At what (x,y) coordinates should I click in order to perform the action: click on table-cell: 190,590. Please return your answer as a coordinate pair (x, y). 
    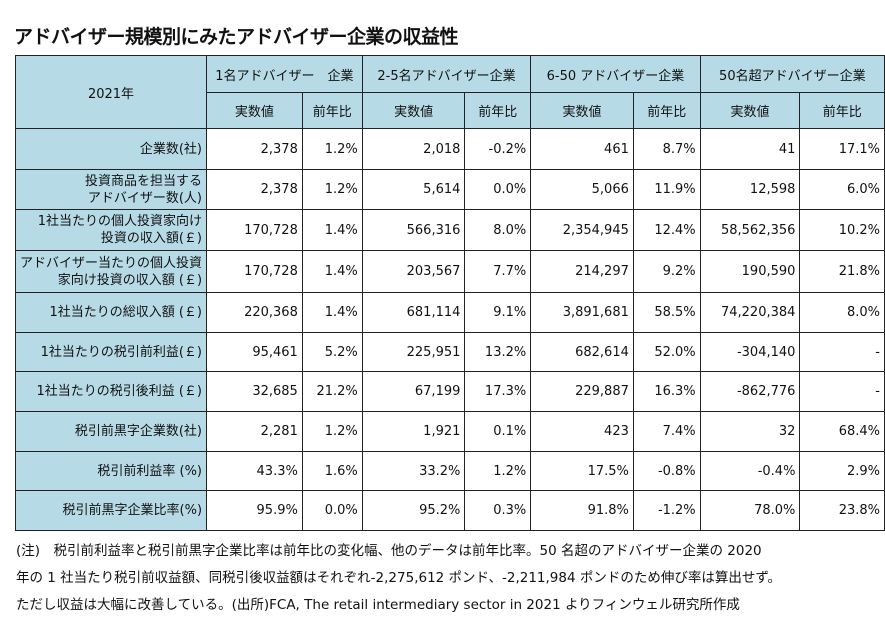
    Looking at the image, I should click on (750, 271).